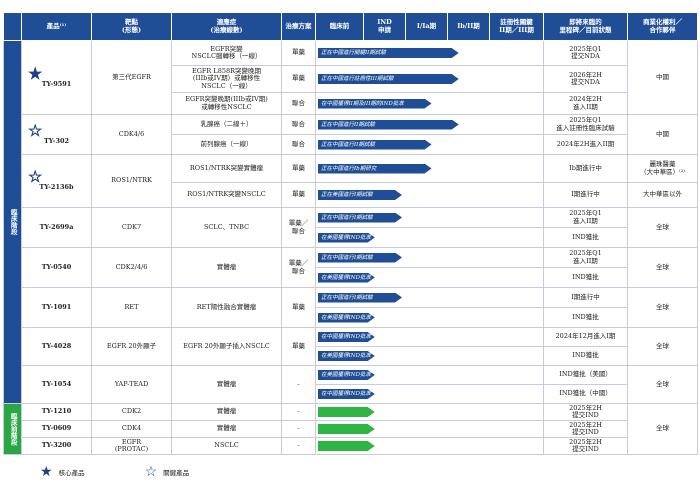 This screenshot has width=700, height=483. I want to click on stage-preclinical: 臨床前階段, so click(12, 429).